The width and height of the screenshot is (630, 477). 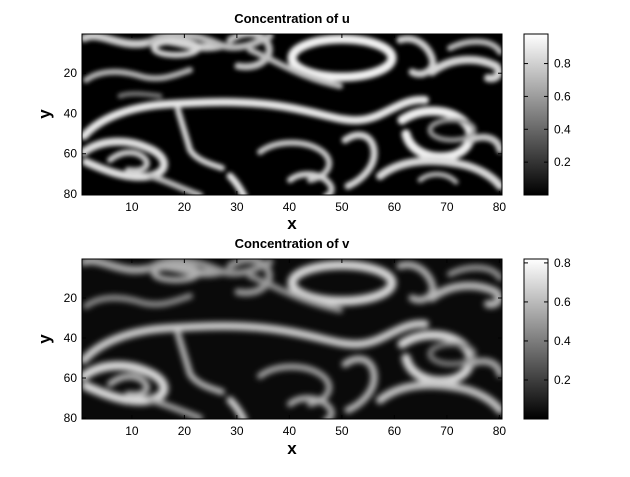 I want to click on v-x-tick-label: 60, so click(x=395, y=431).